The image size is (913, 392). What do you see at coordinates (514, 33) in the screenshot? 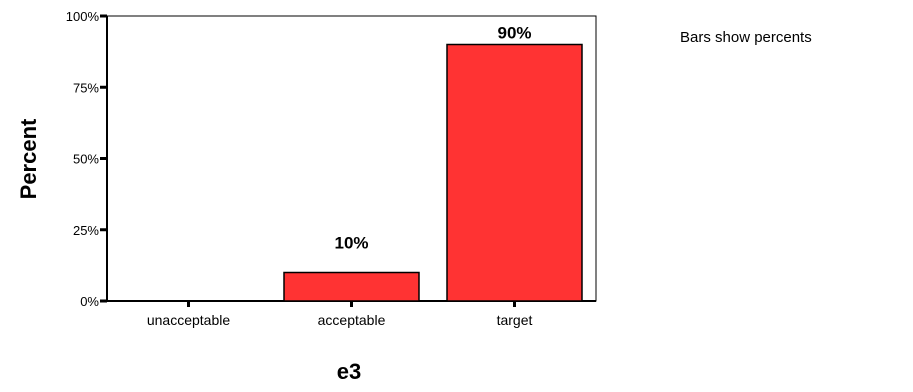
I see `data-label: 90%` at bounding box center [514, 33].